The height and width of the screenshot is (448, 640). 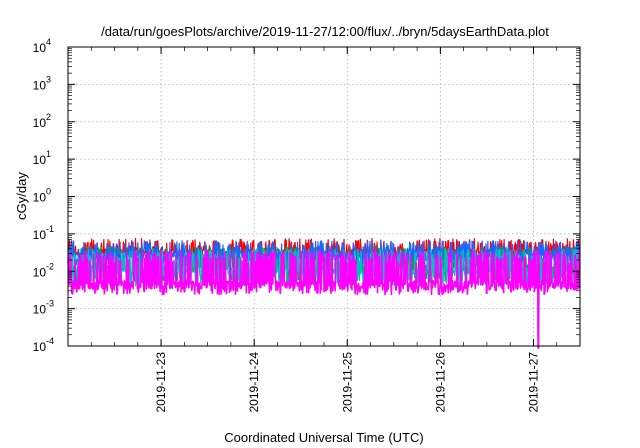 I want to click on y-tick-label-exponent: 3, so click(x=48, y=79).